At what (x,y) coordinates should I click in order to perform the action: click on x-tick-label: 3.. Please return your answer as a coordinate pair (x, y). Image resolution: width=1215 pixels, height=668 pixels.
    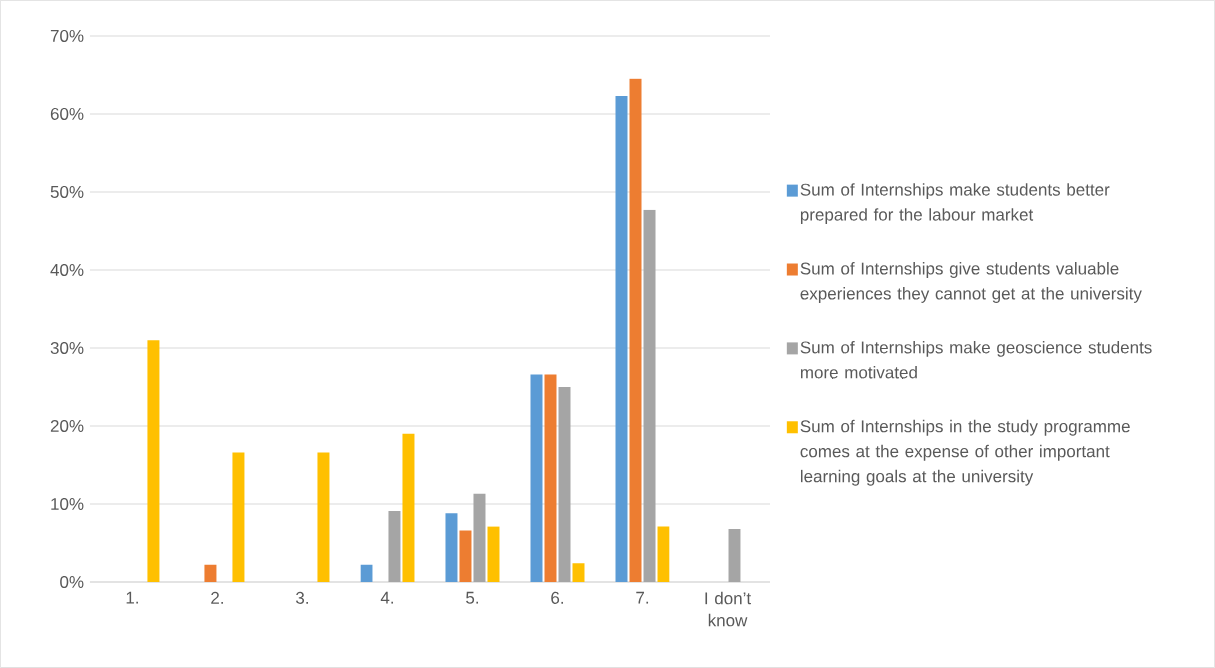
    Looking at the image, I should click on (302, 597).